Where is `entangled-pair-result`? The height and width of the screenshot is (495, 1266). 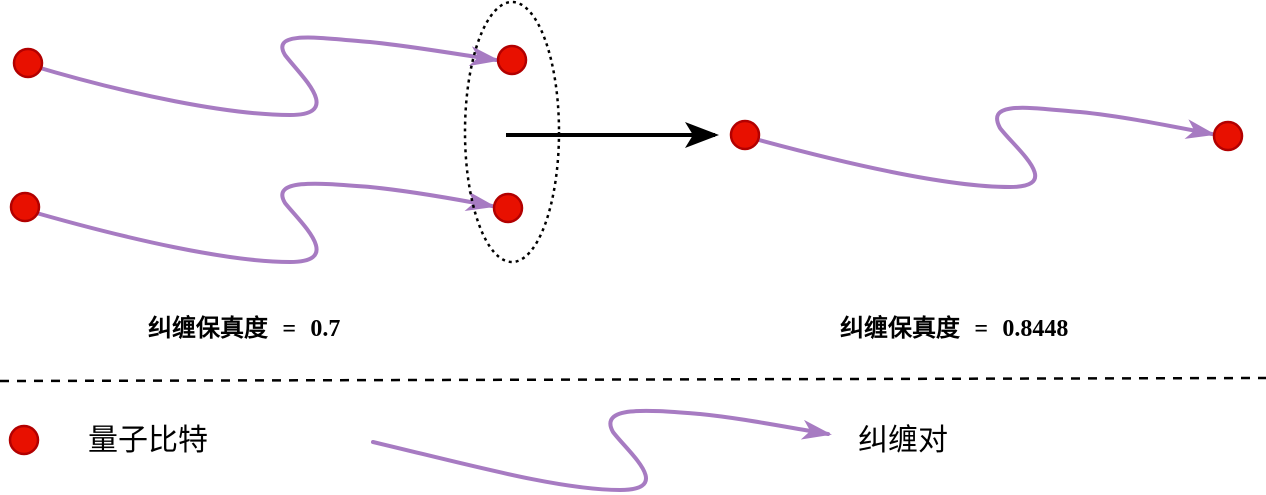 entangled-pair-result is located at coordinates (986, 147).